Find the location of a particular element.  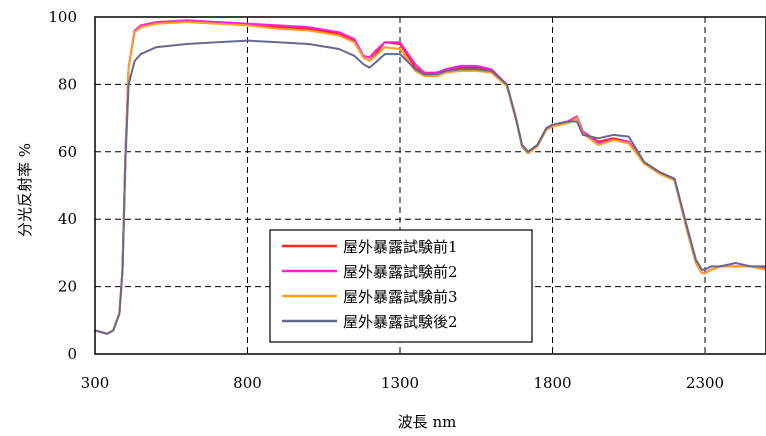

legend-label-1: 屋外暴露試験前1 is located at coordinates (400, 247).